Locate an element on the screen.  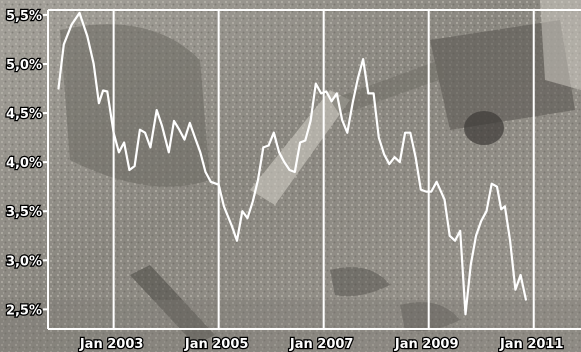
y-axis-tick-labels: 2,5% 3,0% 3,5% 4,0% 4,5% 5,0% 5,5% is located at coordinates (26, 164).